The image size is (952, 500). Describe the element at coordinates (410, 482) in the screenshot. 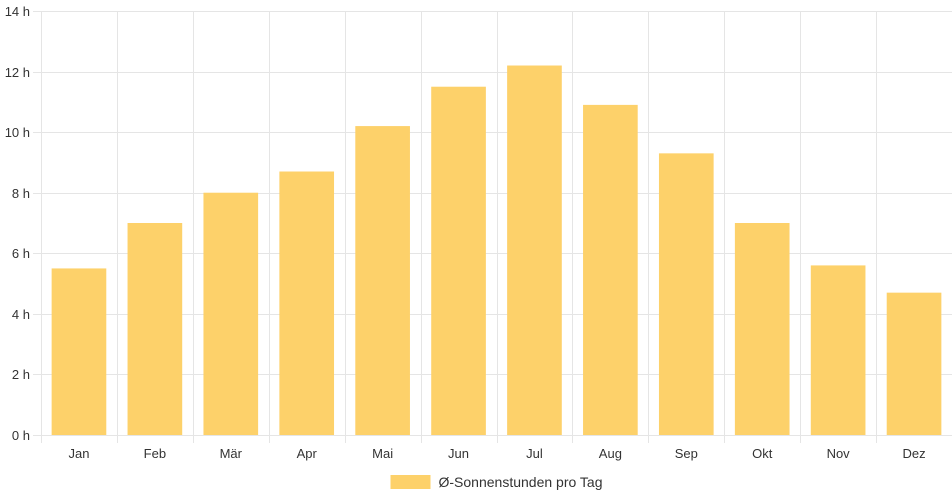

I see `legend-swatch` at that location.